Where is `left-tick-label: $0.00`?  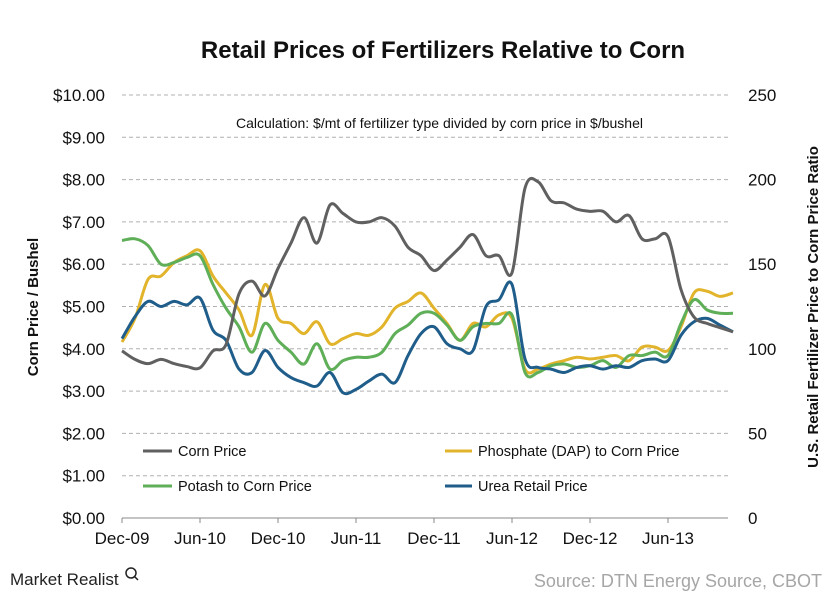
left-tick-label: $0.00 is located at coordinates (83, 518).